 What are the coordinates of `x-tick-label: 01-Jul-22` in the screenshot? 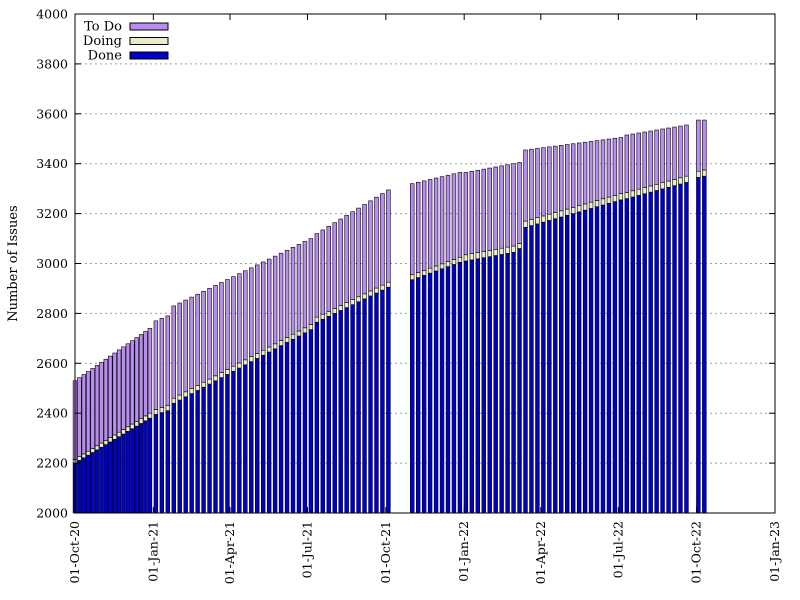 It's located at (617, 549).